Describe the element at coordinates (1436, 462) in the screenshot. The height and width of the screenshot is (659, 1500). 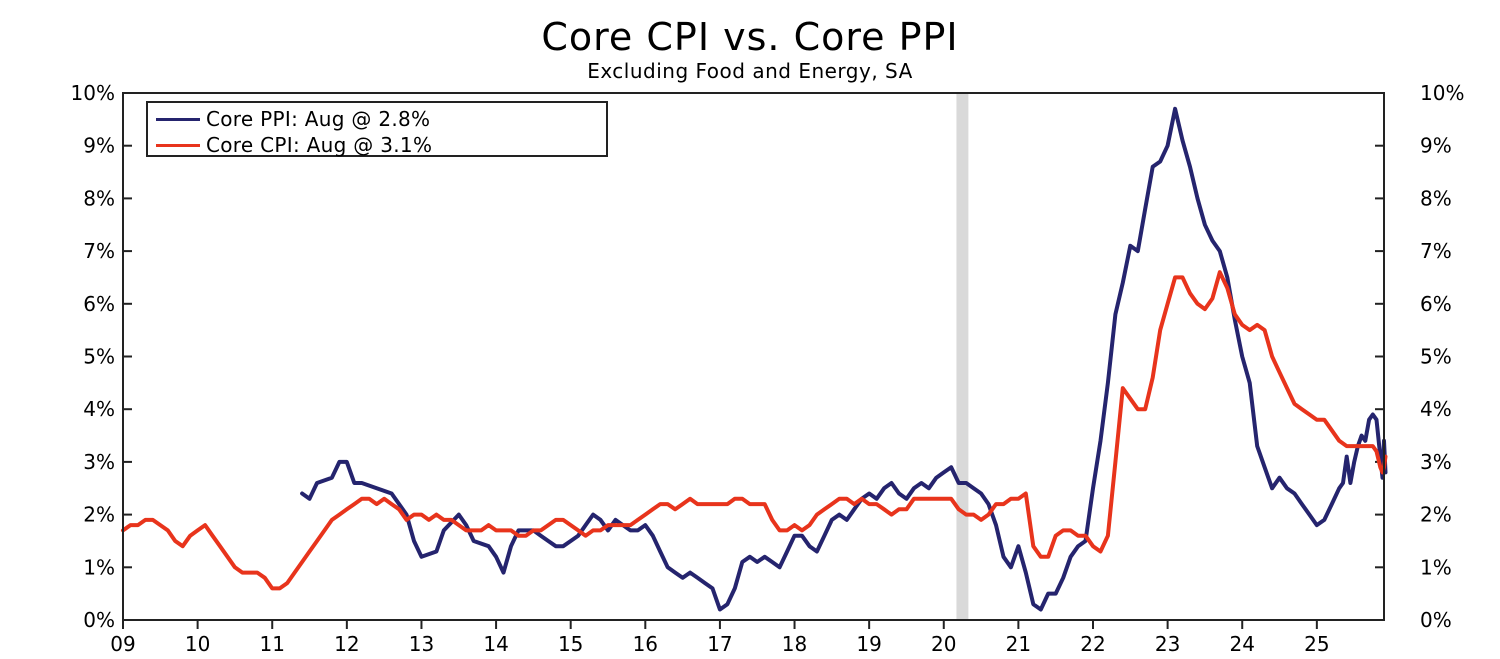
I see `right-tick-label: 3%` at that location.